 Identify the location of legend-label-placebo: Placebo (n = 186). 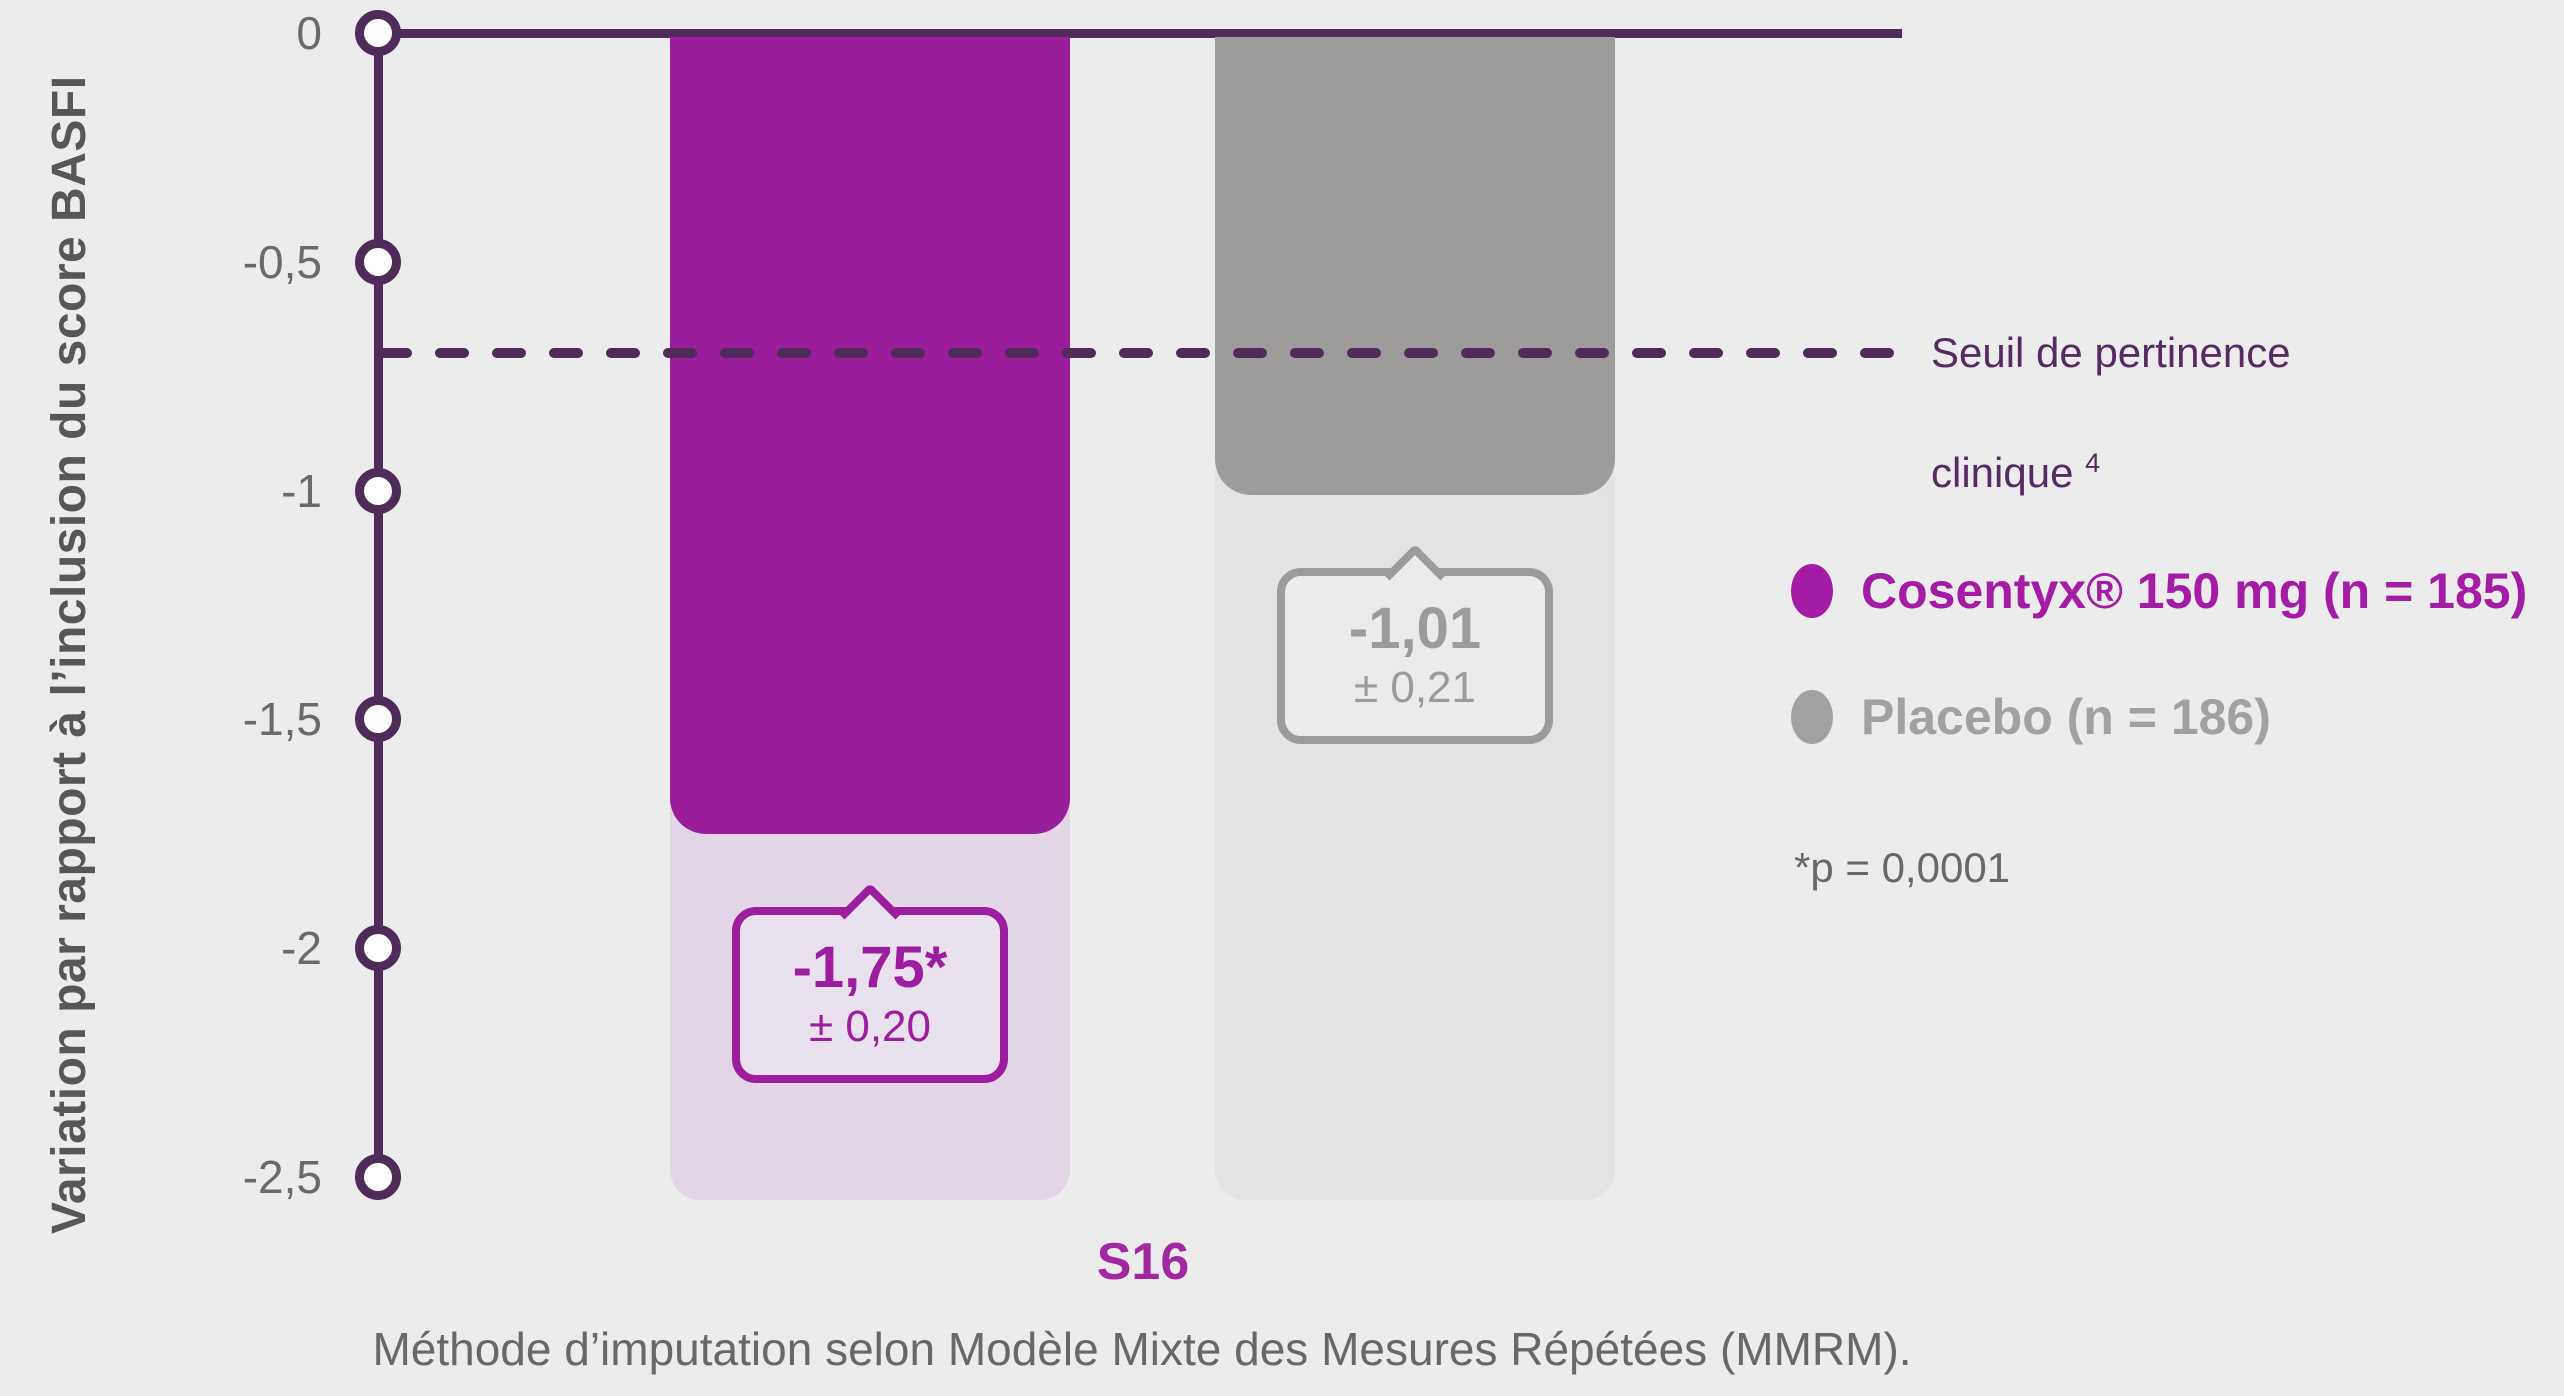
(2066, 717).